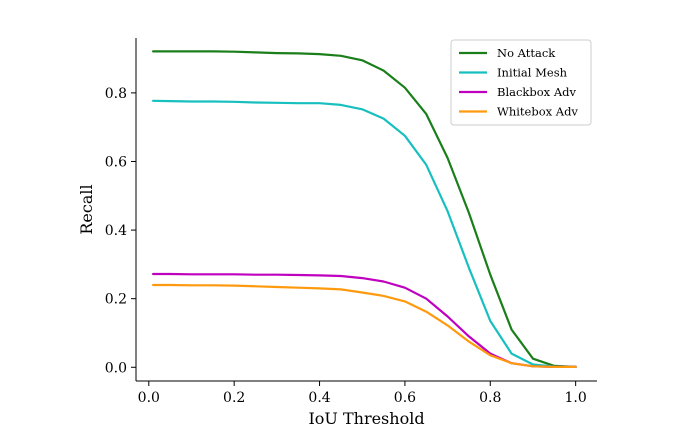 Image resolution: width=700 pixels, height=437 pixels. Describe the element at coordinates (364, 325) in the screenshot. I see `series-line-whitebox-adv` at that location.